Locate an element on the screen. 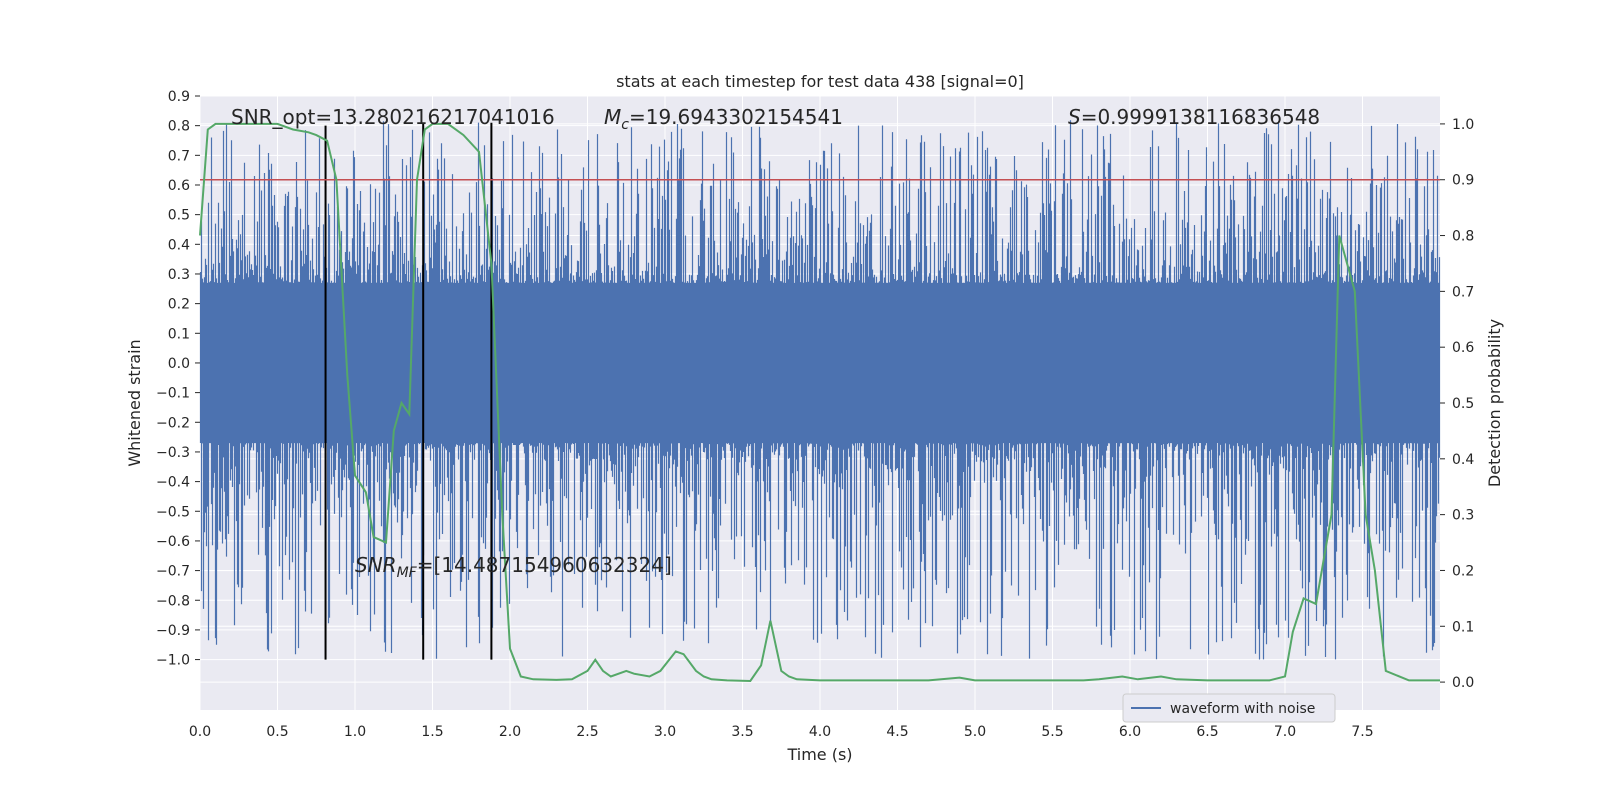 This screenshot has width=1600, height=804. y-tick-label: 0.7 is located at coordinates (179, 156).